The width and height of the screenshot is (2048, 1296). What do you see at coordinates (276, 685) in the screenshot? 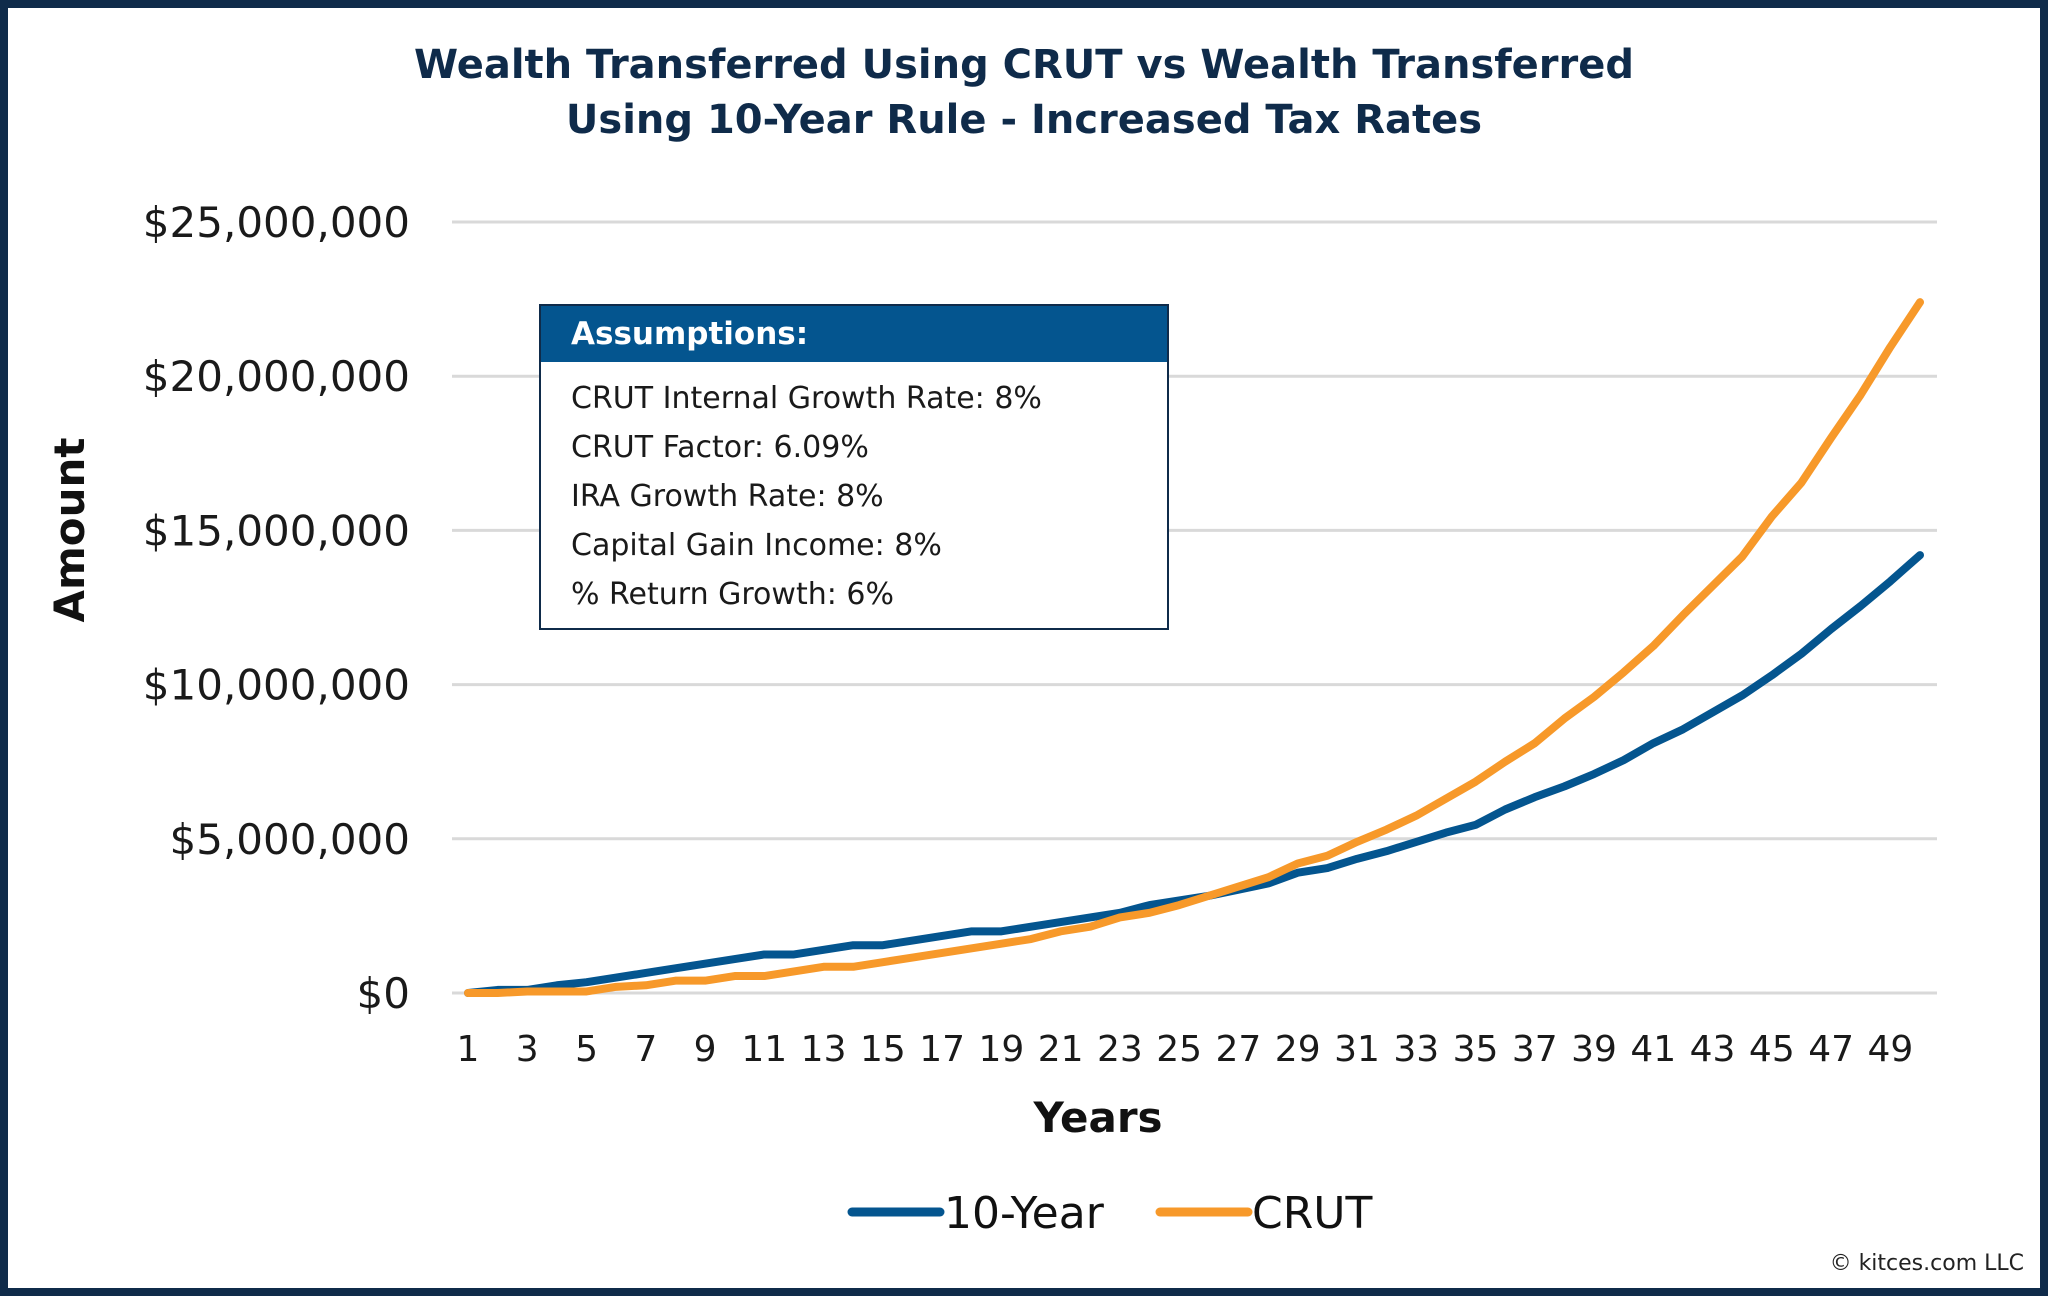
I see `y-tick-label: $10,000,000` at bounding box center [276, 685].